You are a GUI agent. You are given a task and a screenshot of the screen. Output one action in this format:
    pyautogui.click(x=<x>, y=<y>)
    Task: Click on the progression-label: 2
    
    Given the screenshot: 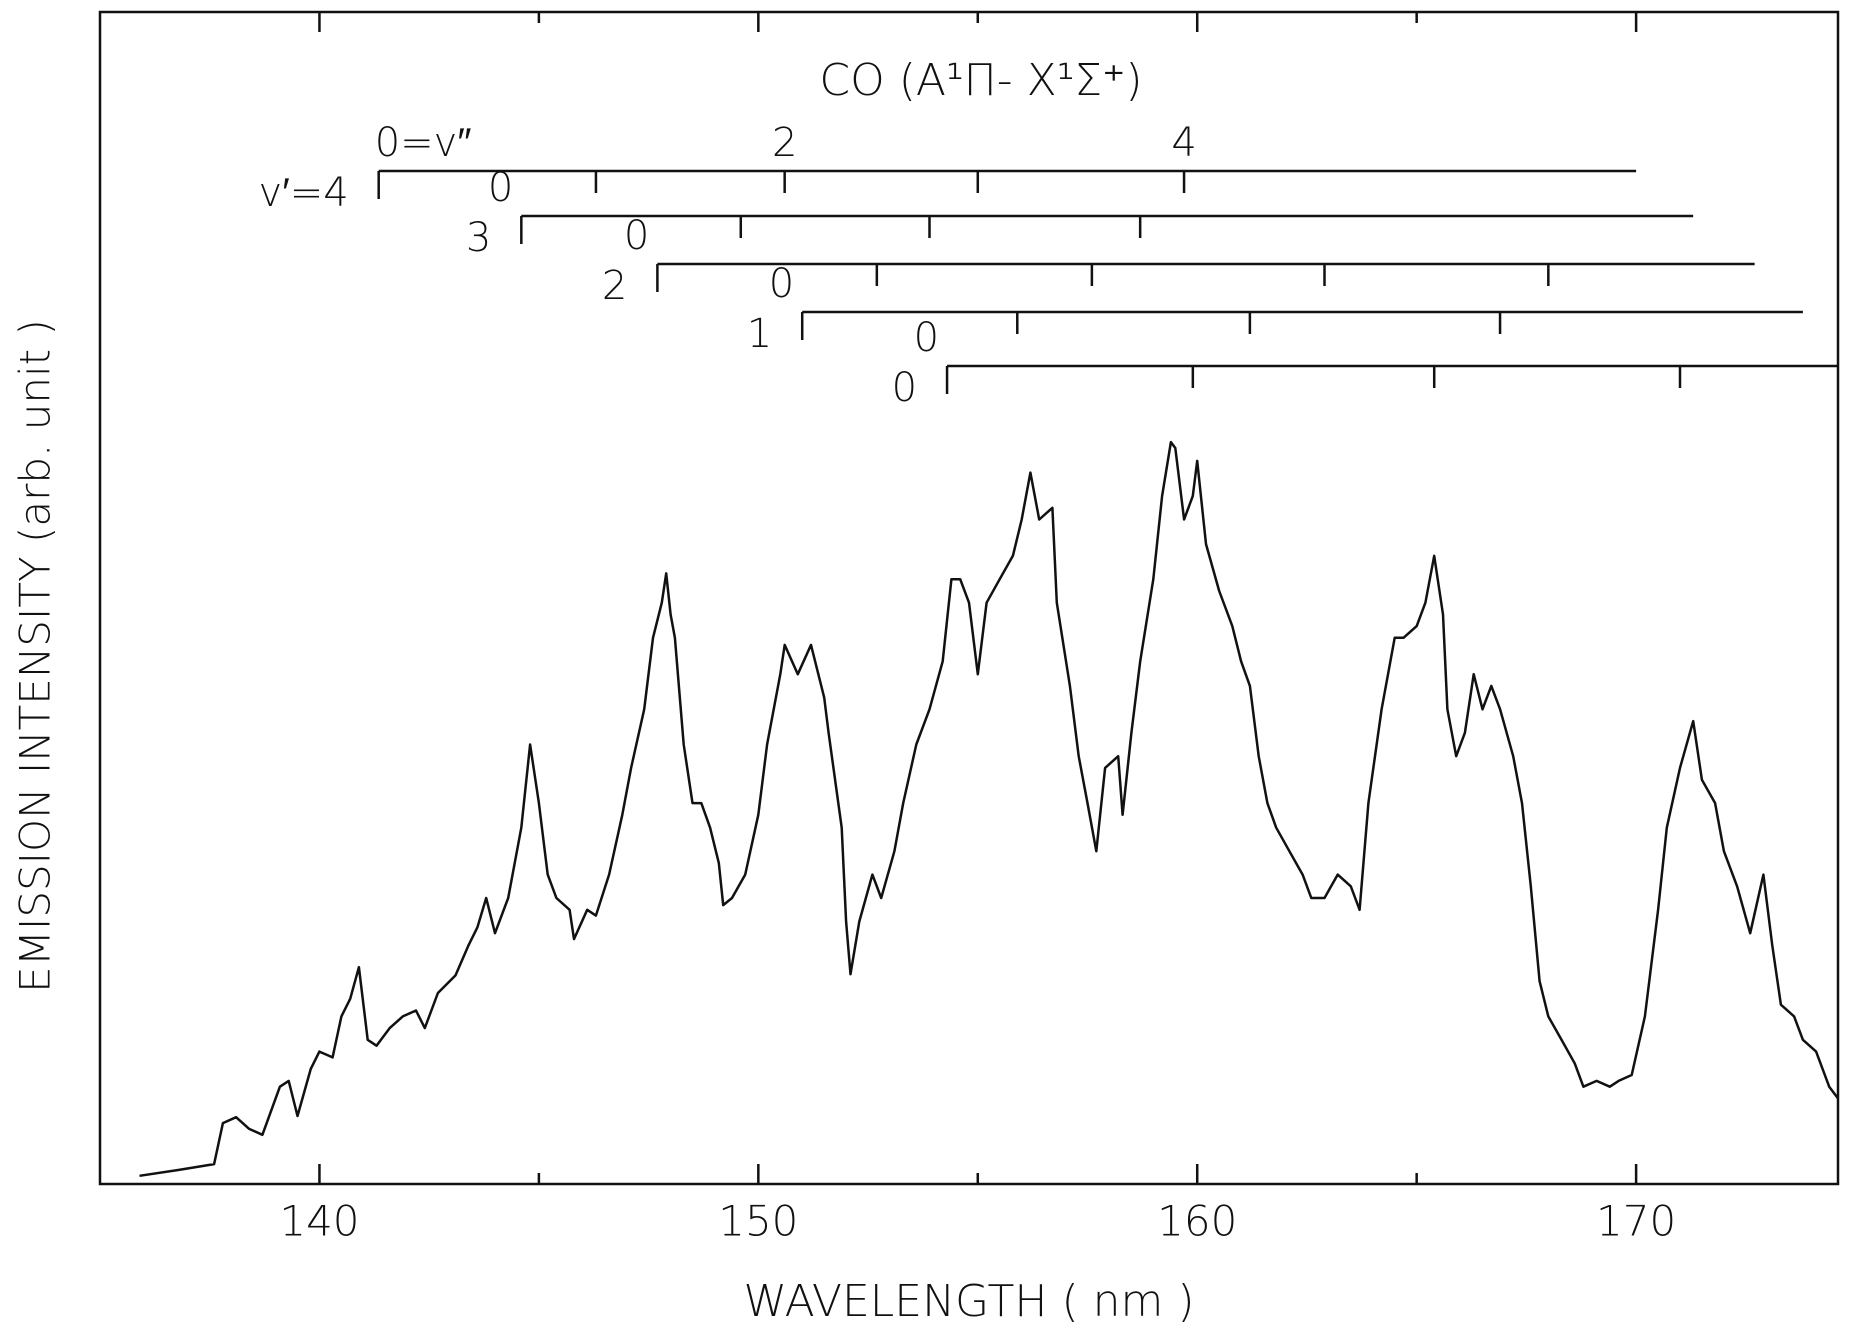 What is the action you would take?
    pyautogui.click(x=614, y=286)
    